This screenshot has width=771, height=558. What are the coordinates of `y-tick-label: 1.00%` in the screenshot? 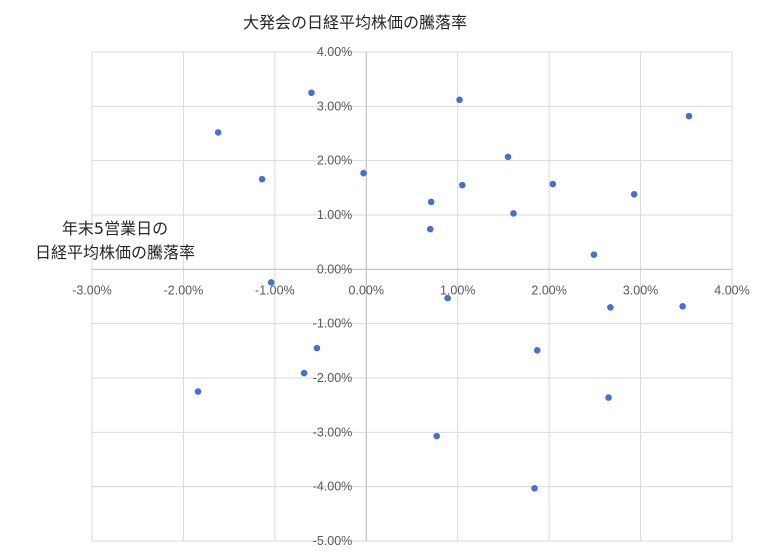 It's located at (334, 215).